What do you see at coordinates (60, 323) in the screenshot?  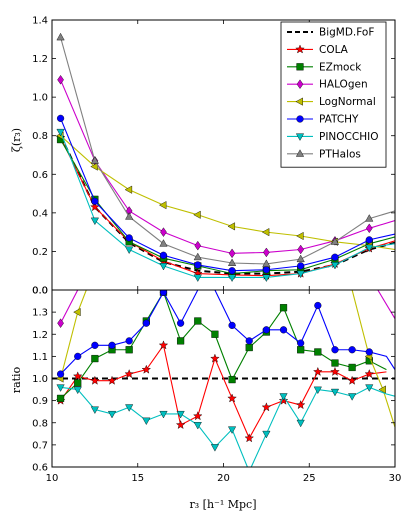 I see `bottom-panel-point-halogen` at bounding box center [60, 323].